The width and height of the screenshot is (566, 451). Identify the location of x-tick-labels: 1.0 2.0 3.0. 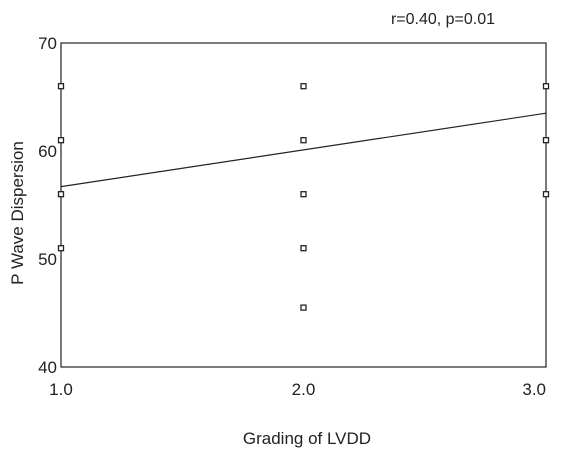
(297, 389).